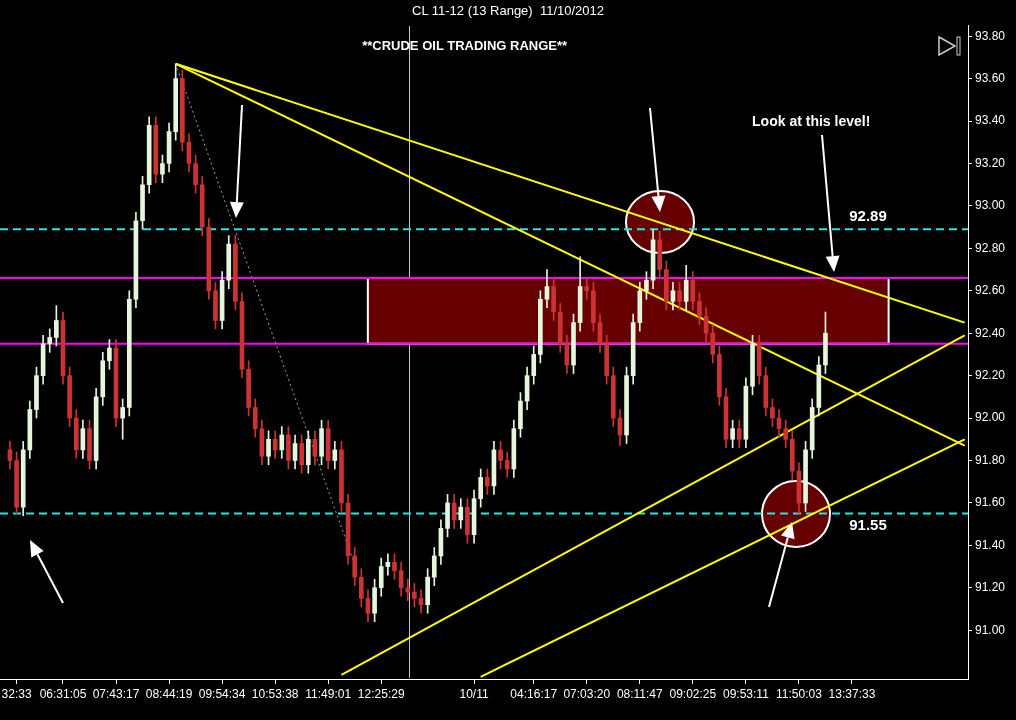 This screenshot has width=1016, height=720. I want to click on x-tick-label: 09:02:25, so click(693, 693).